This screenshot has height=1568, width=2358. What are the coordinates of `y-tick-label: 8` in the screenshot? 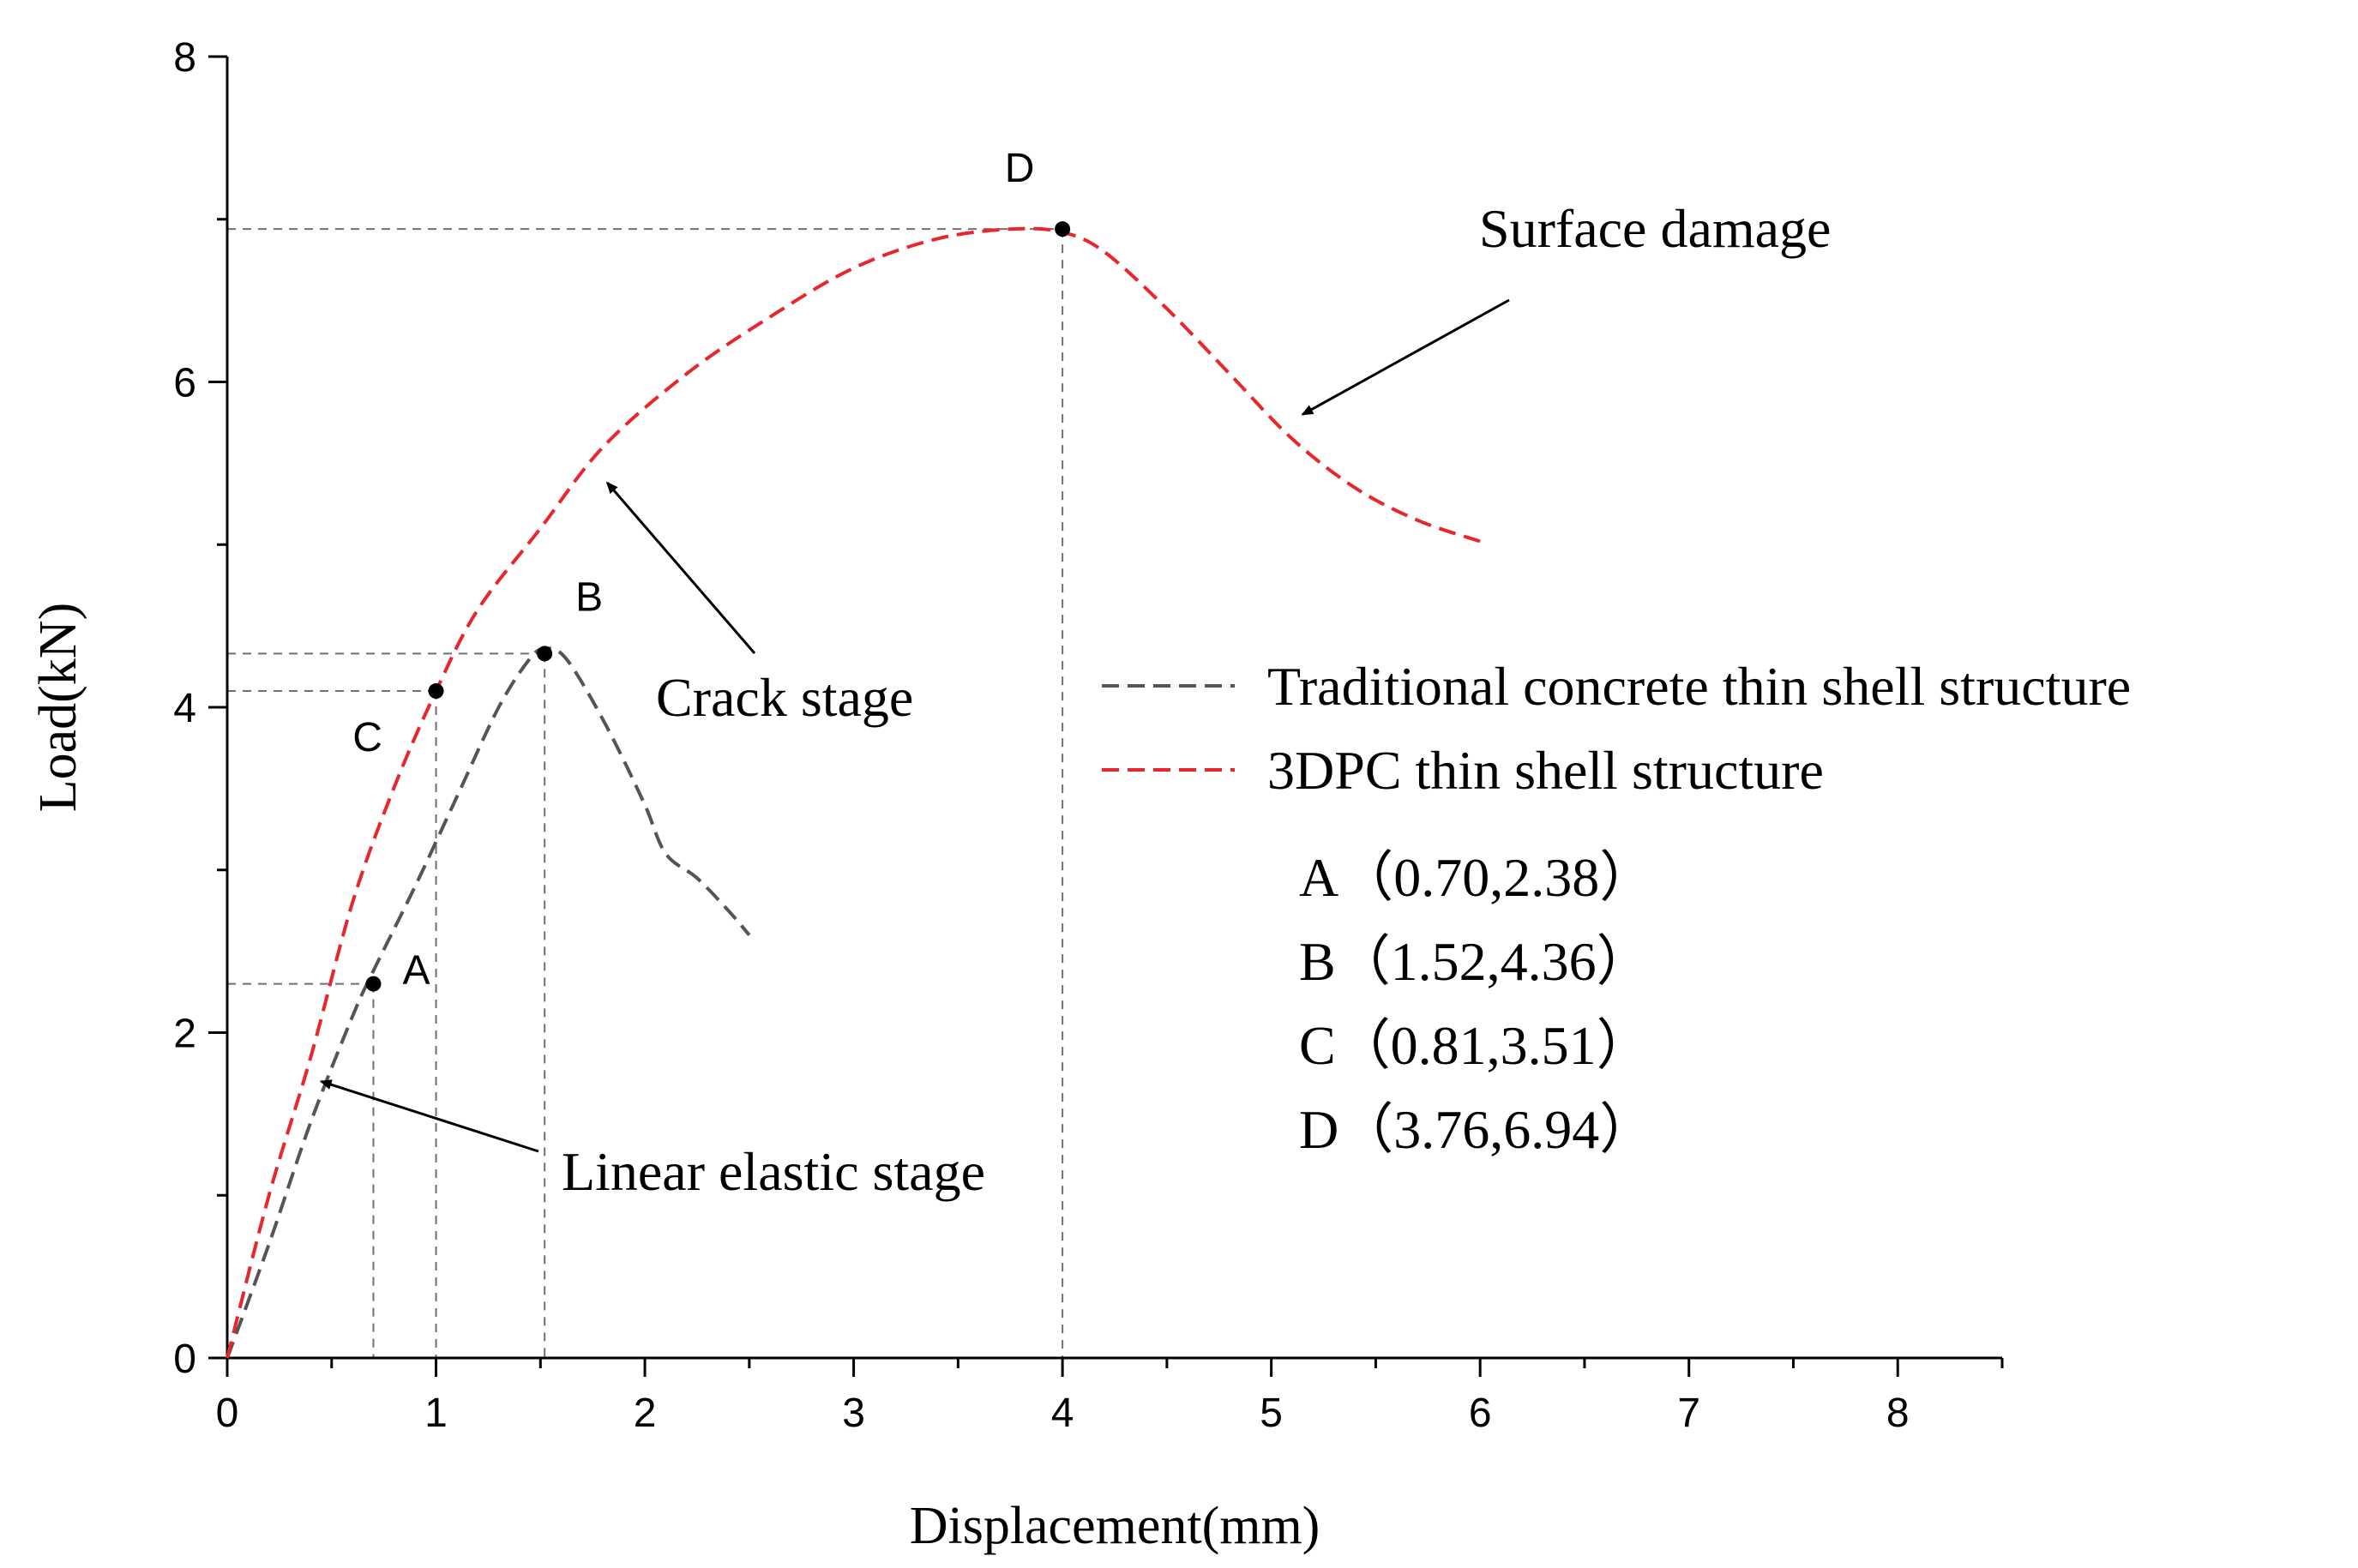 It's located at (184, 58).